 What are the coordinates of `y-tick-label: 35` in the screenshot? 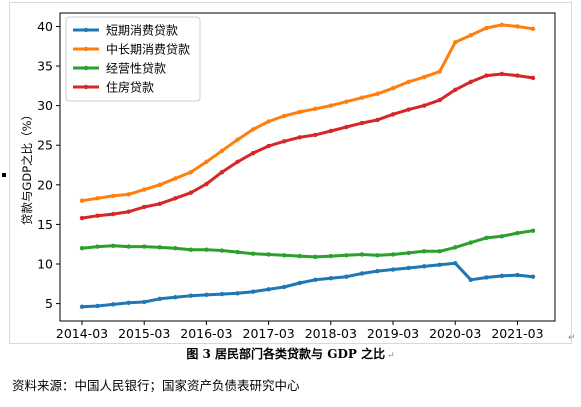 It's located at (45, 66).